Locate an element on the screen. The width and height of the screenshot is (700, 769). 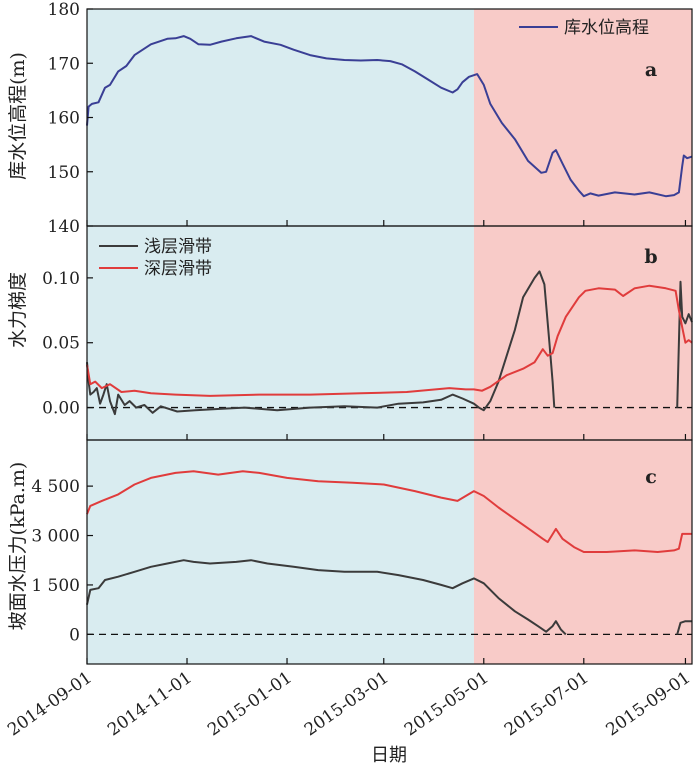
legend-a: 库水位高程 is located at coordinates (584, 28).